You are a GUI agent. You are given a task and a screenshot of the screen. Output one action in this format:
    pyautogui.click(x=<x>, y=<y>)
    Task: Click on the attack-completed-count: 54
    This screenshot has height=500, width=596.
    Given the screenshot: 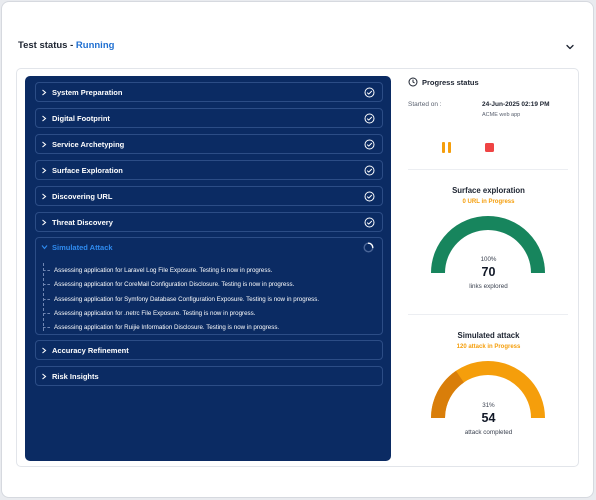 What is the action you would take?
    pyautogui.click(x=488, y=418)
    